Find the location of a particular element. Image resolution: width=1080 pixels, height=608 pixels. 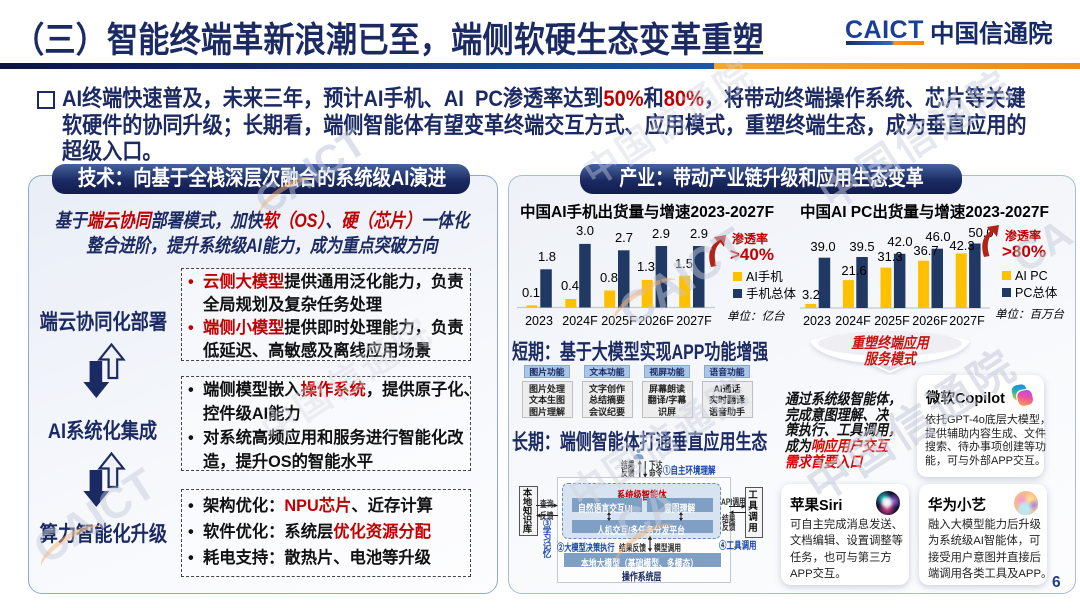

svg-text: 46.0 is located at coordinates (937, 236).